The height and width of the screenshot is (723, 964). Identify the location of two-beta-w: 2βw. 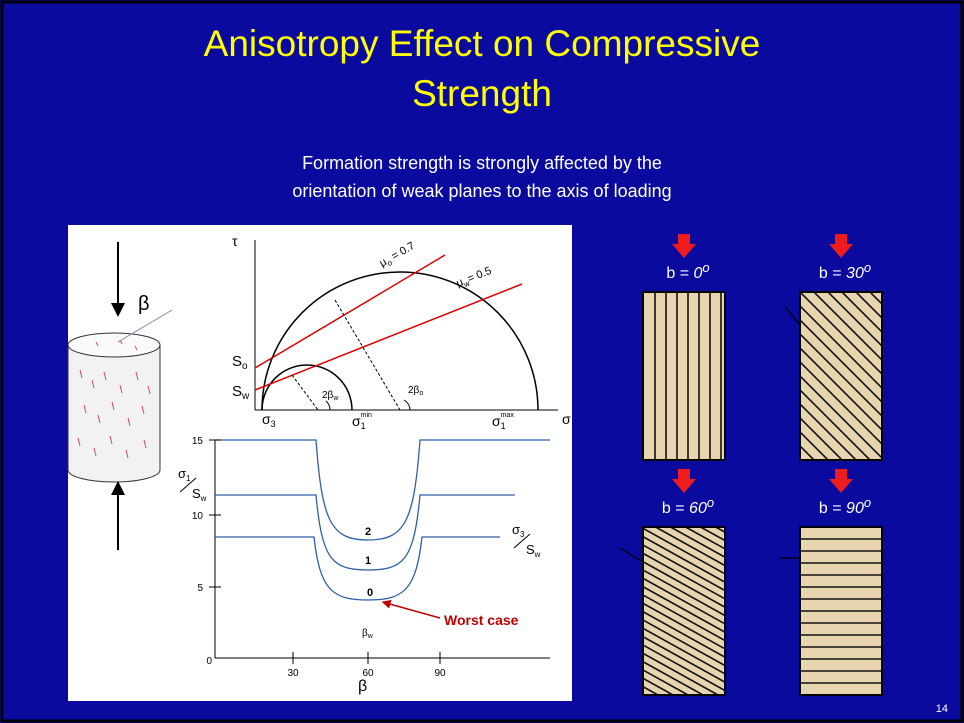
(330, 396).